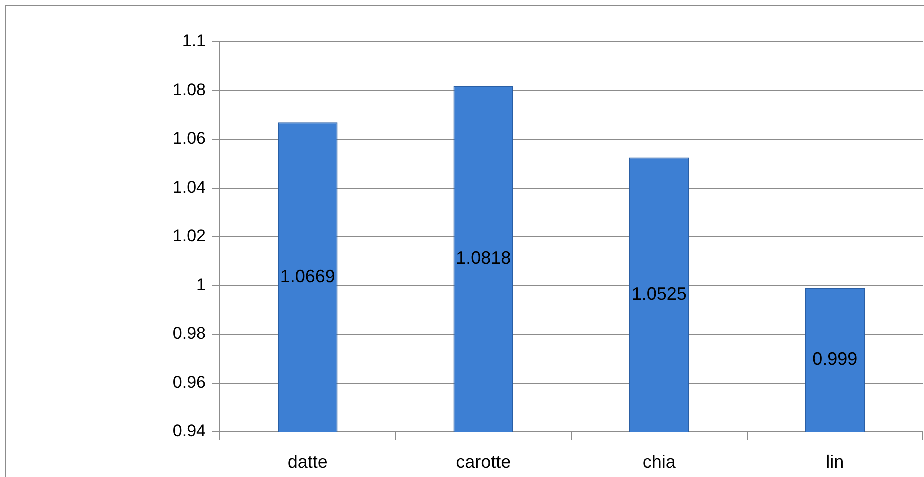  I want to click on y-tick-label: 0.96, so click(189, 382).